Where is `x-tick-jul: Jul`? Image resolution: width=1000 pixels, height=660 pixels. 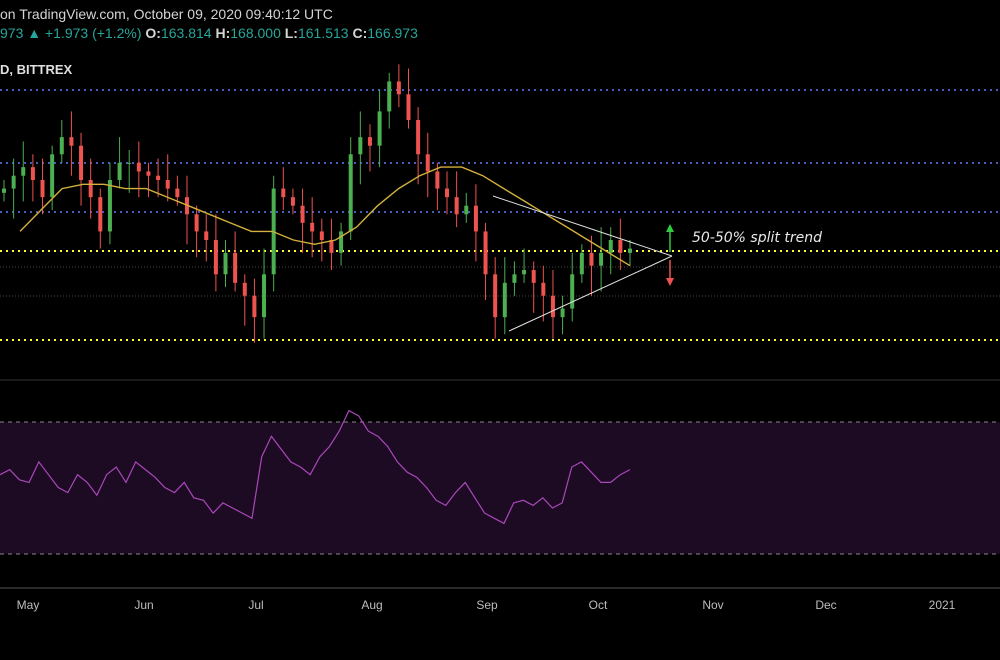
x-tick-jul: Jul is located at coordinates (256, 605).